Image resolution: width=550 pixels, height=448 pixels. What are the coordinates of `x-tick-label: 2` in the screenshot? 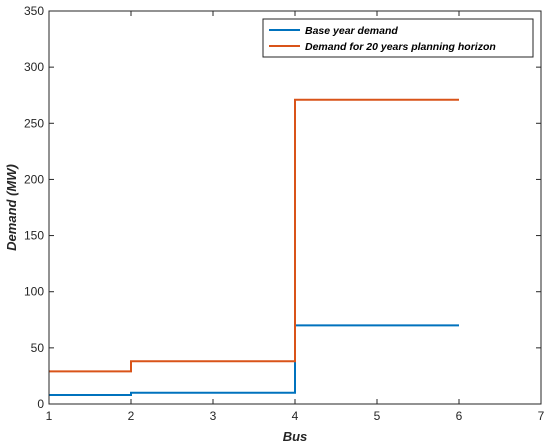 It's located at (131, 416).